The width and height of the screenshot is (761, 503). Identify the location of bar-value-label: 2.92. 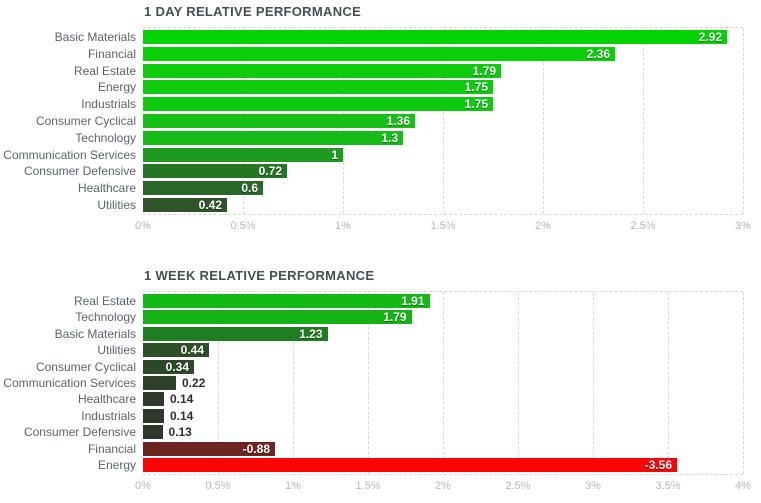
(710, 37).